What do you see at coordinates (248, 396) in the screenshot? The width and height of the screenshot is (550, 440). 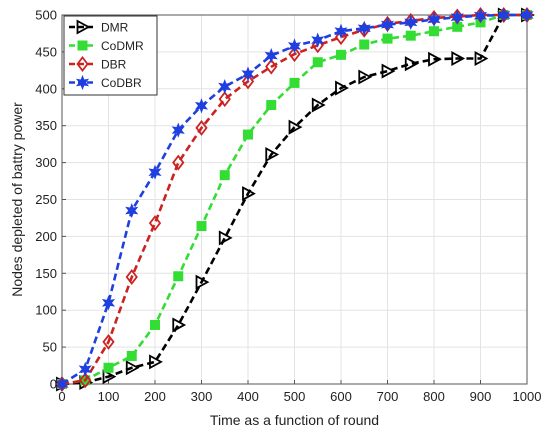 I see `x-tick-label: 400` at bounding box center [248, 396].